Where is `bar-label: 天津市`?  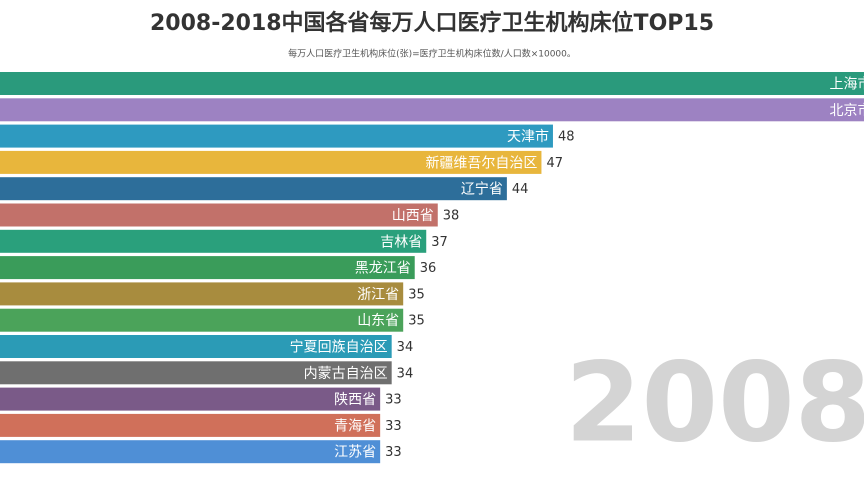 bar-label: 天津市 is located at coordinates (528, 136).